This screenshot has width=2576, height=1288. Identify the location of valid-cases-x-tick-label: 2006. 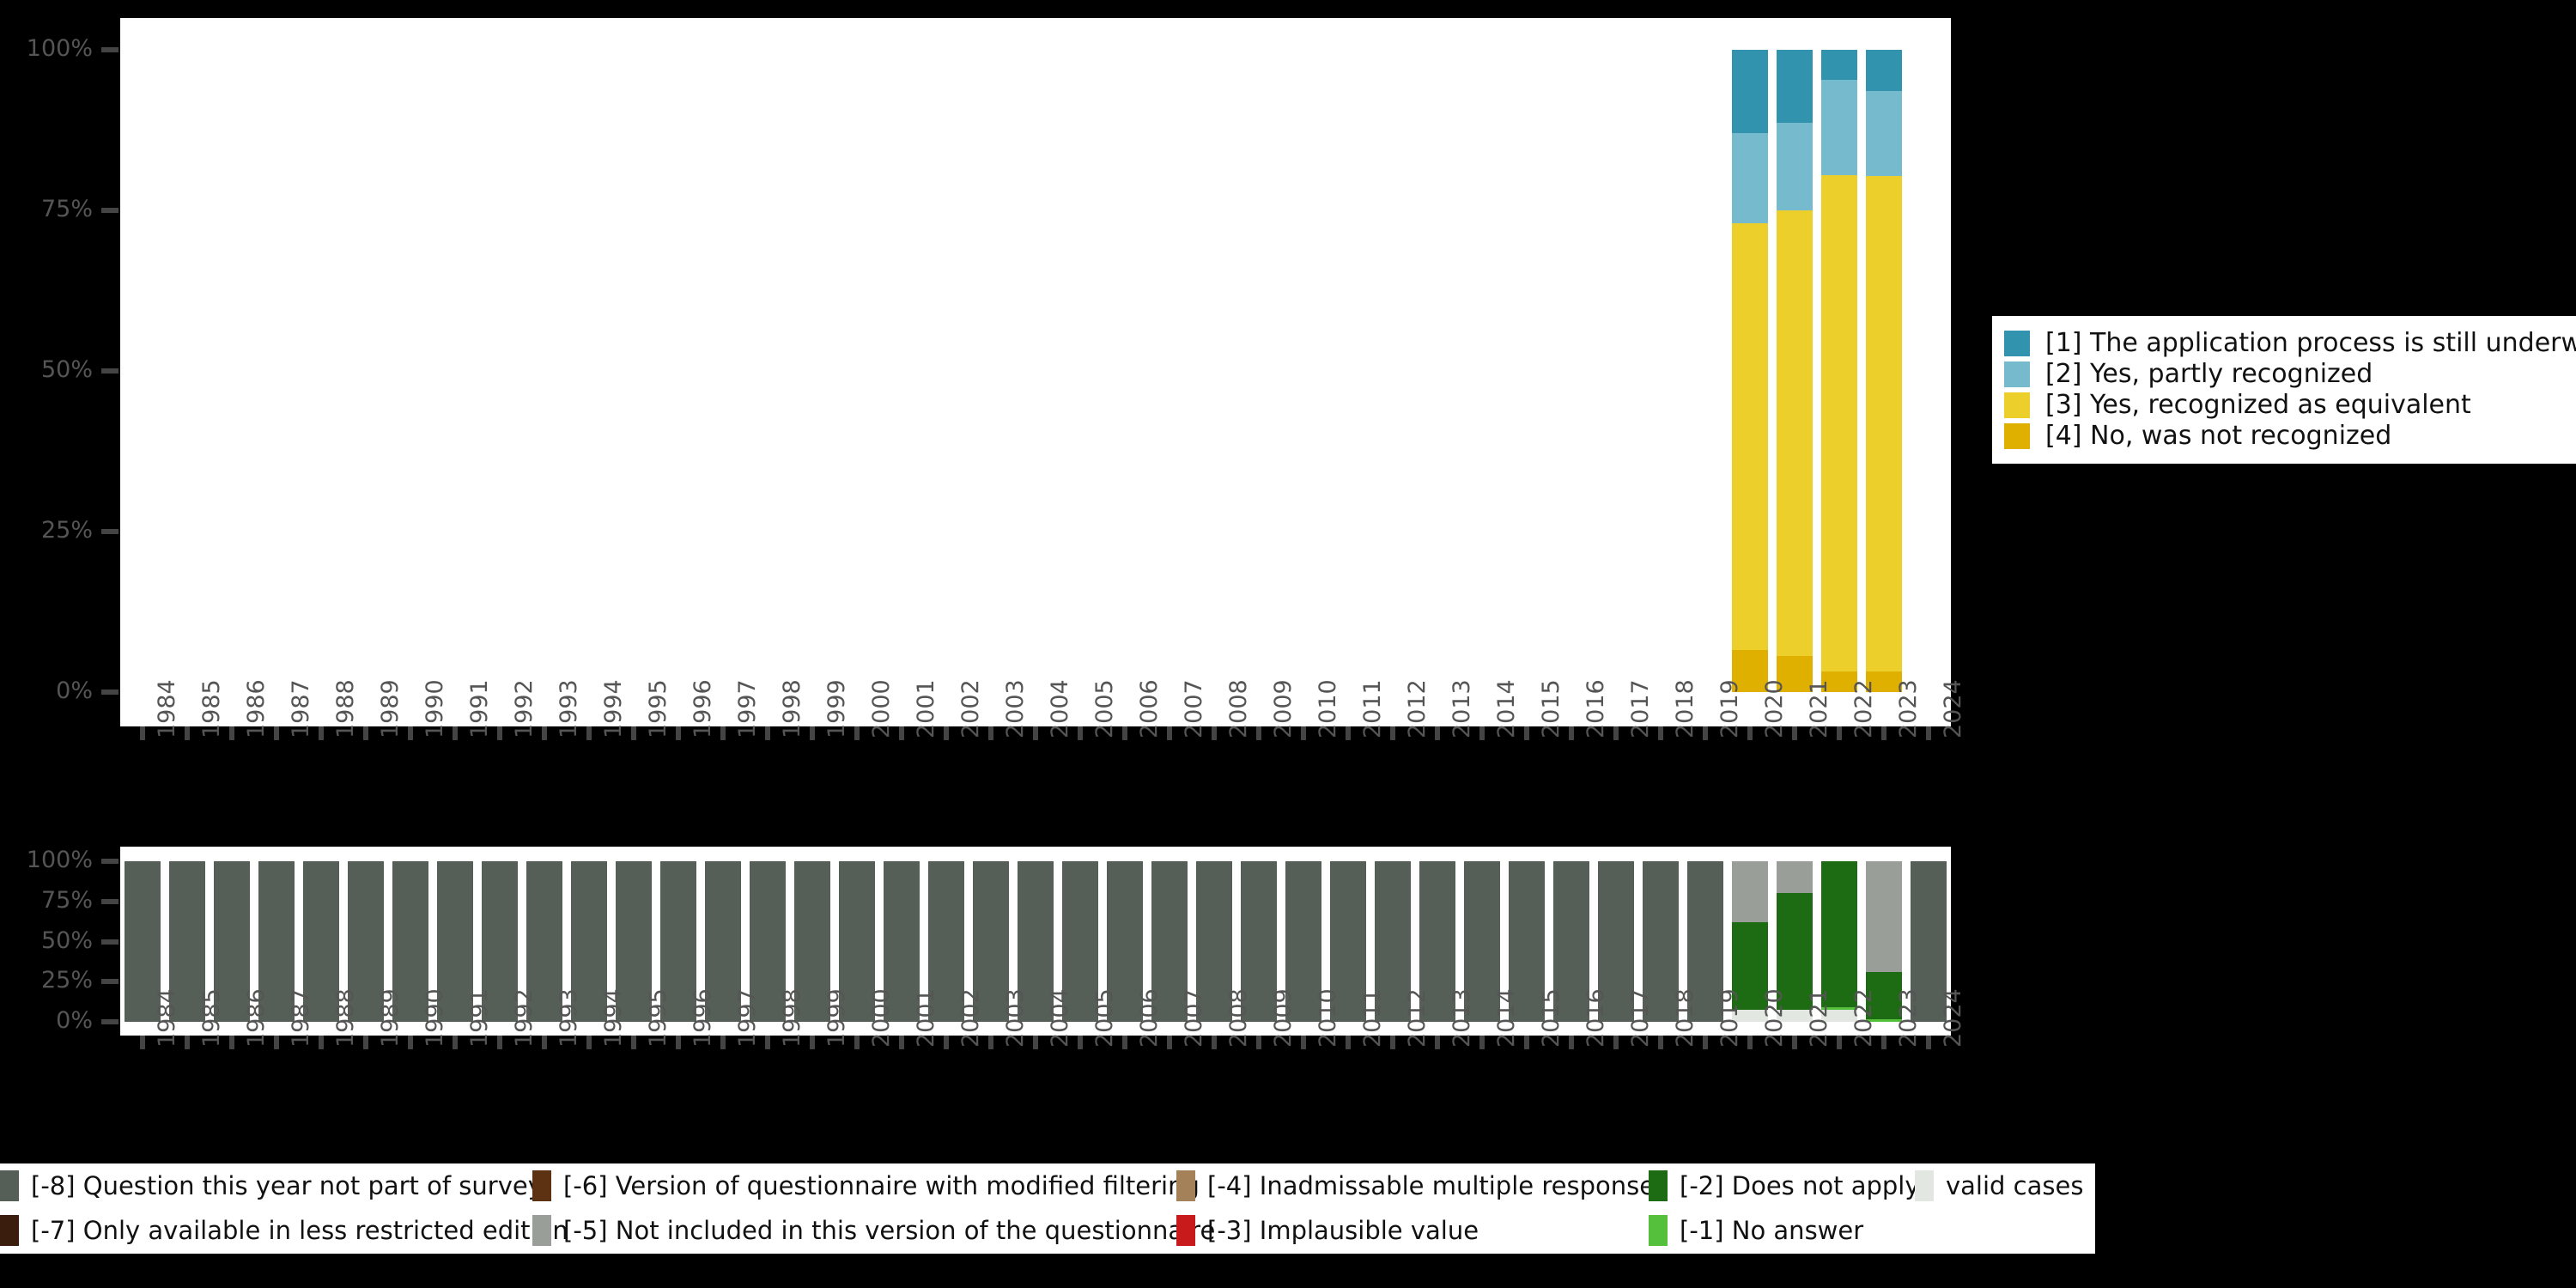
(1149, 1018).